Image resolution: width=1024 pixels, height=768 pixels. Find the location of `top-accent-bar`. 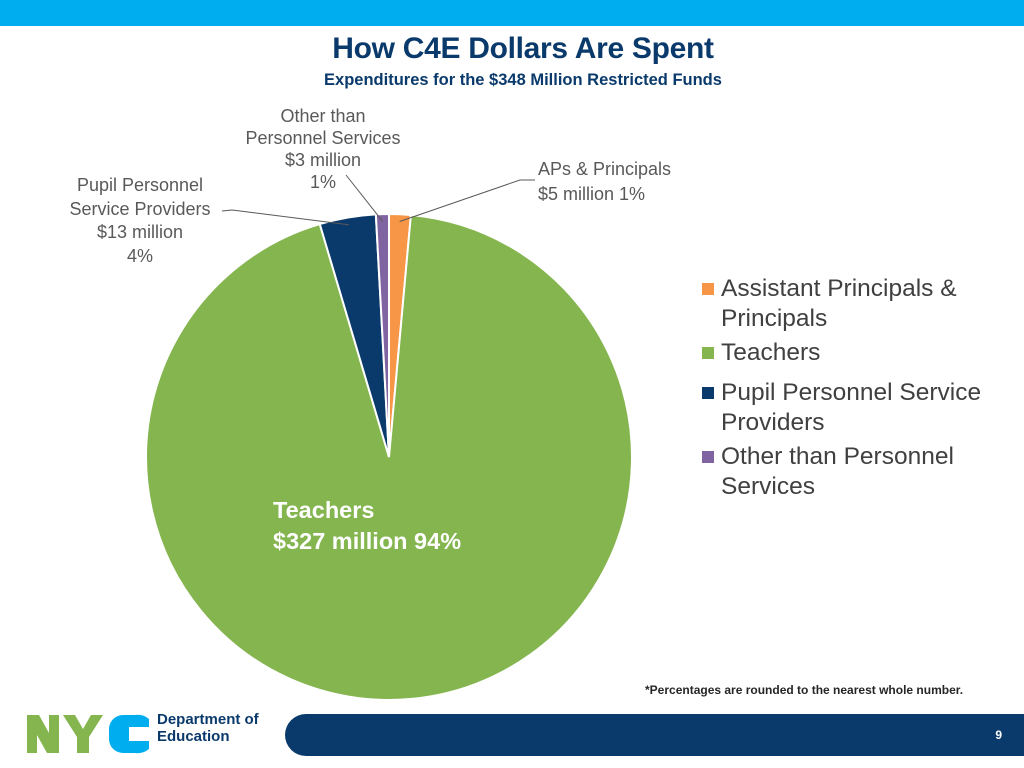

top-accent-bar is located at coordinates (512, 13).